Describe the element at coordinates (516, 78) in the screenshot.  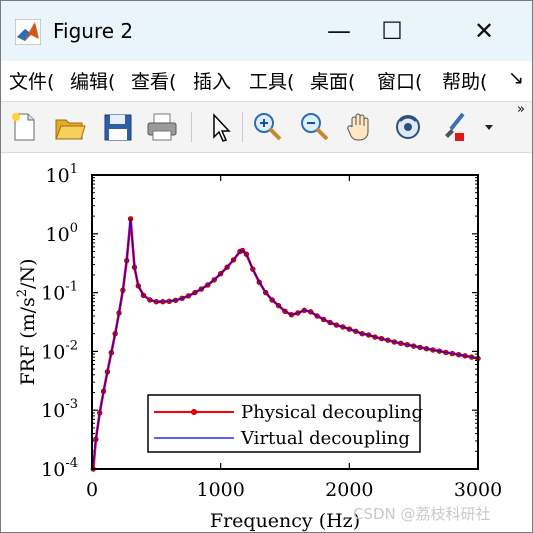
I see `menu-overflow-icon: ↘` at that location.